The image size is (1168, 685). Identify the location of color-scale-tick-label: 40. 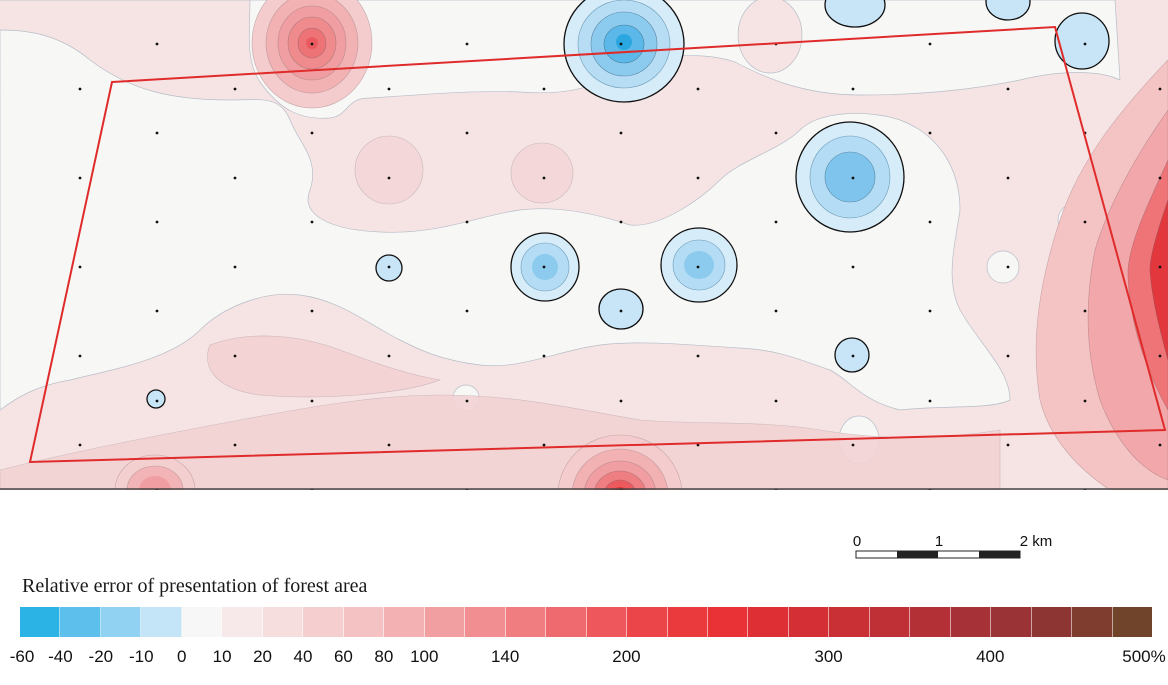
(303, 656).